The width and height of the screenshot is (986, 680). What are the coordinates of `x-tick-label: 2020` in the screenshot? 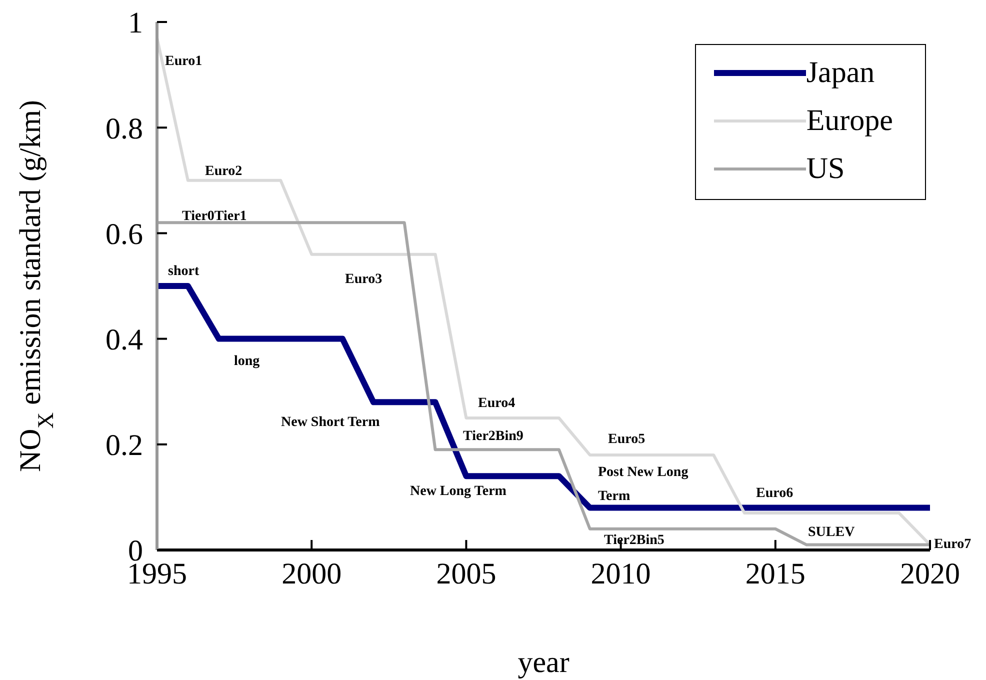 It's located at (930, 573).